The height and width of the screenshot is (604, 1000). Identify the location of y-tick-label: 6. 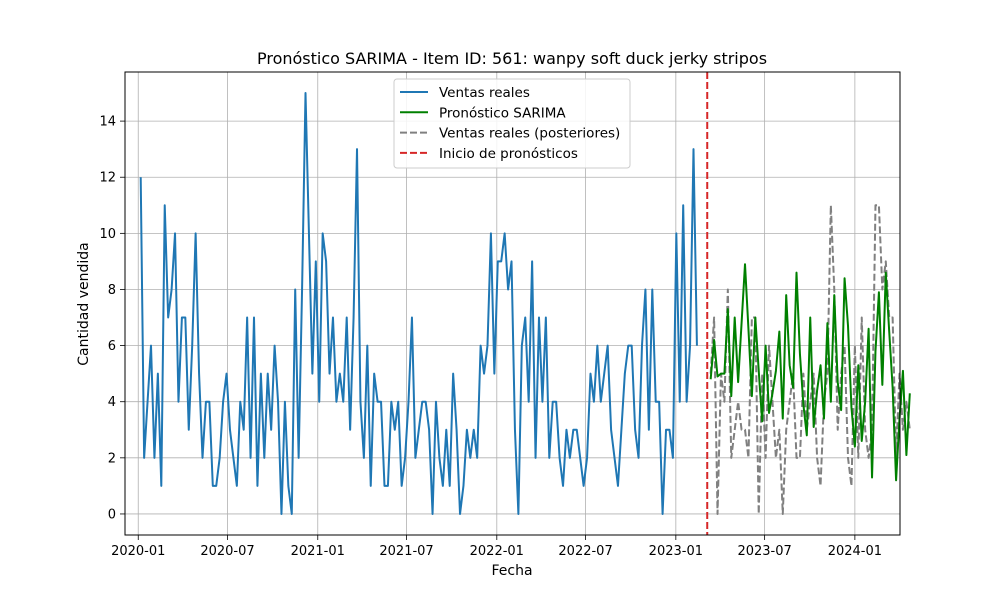
(112, 346).